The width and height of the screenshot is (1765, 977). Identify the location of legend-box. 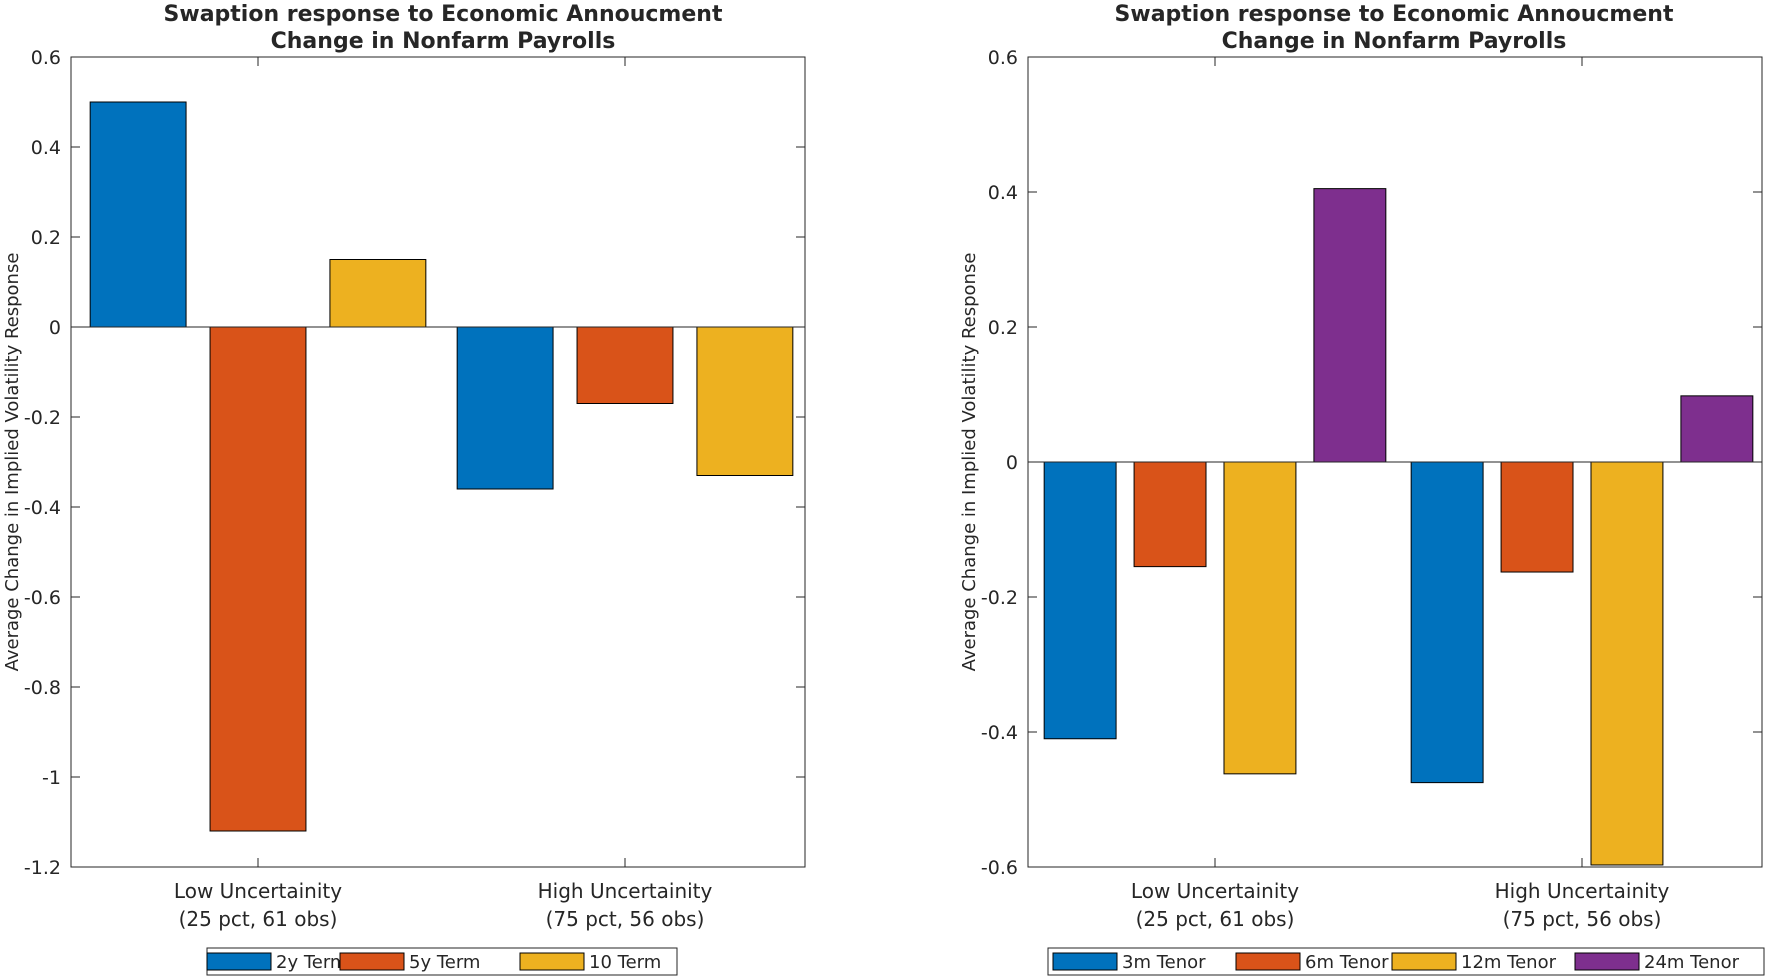
(442, 961).